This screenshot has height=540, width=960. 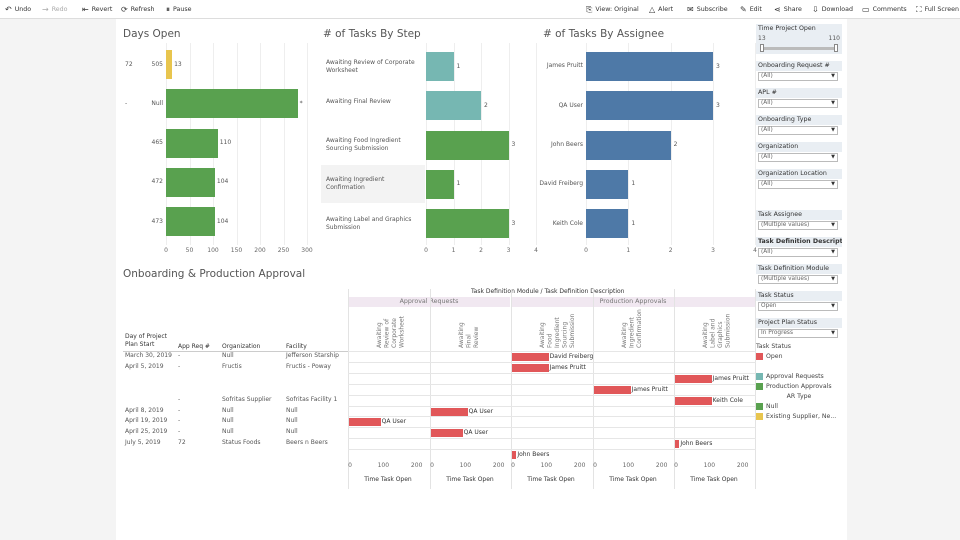 What do you see at coordinates (593, 389) in the screenshot?
I see `column-divider` at bounding box center [593, 389].